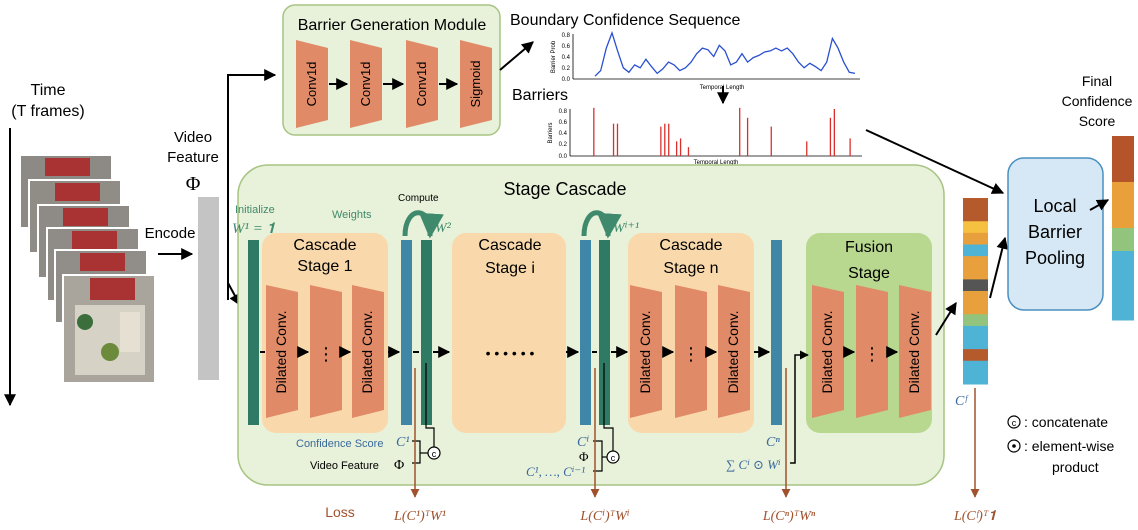 The width and height of the screenshot is (1138, 530). I want to click on legend-elementwise-dot, so click(1014, 446).